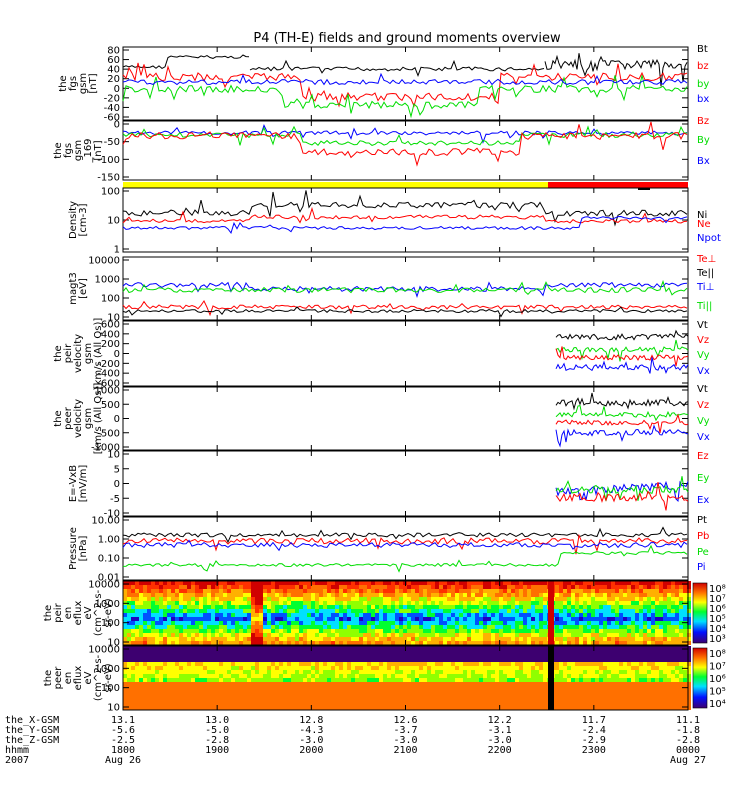  Describe the element at coordinates (702, 215) in the screenshot. I see `legend-item: Ni` at that location.